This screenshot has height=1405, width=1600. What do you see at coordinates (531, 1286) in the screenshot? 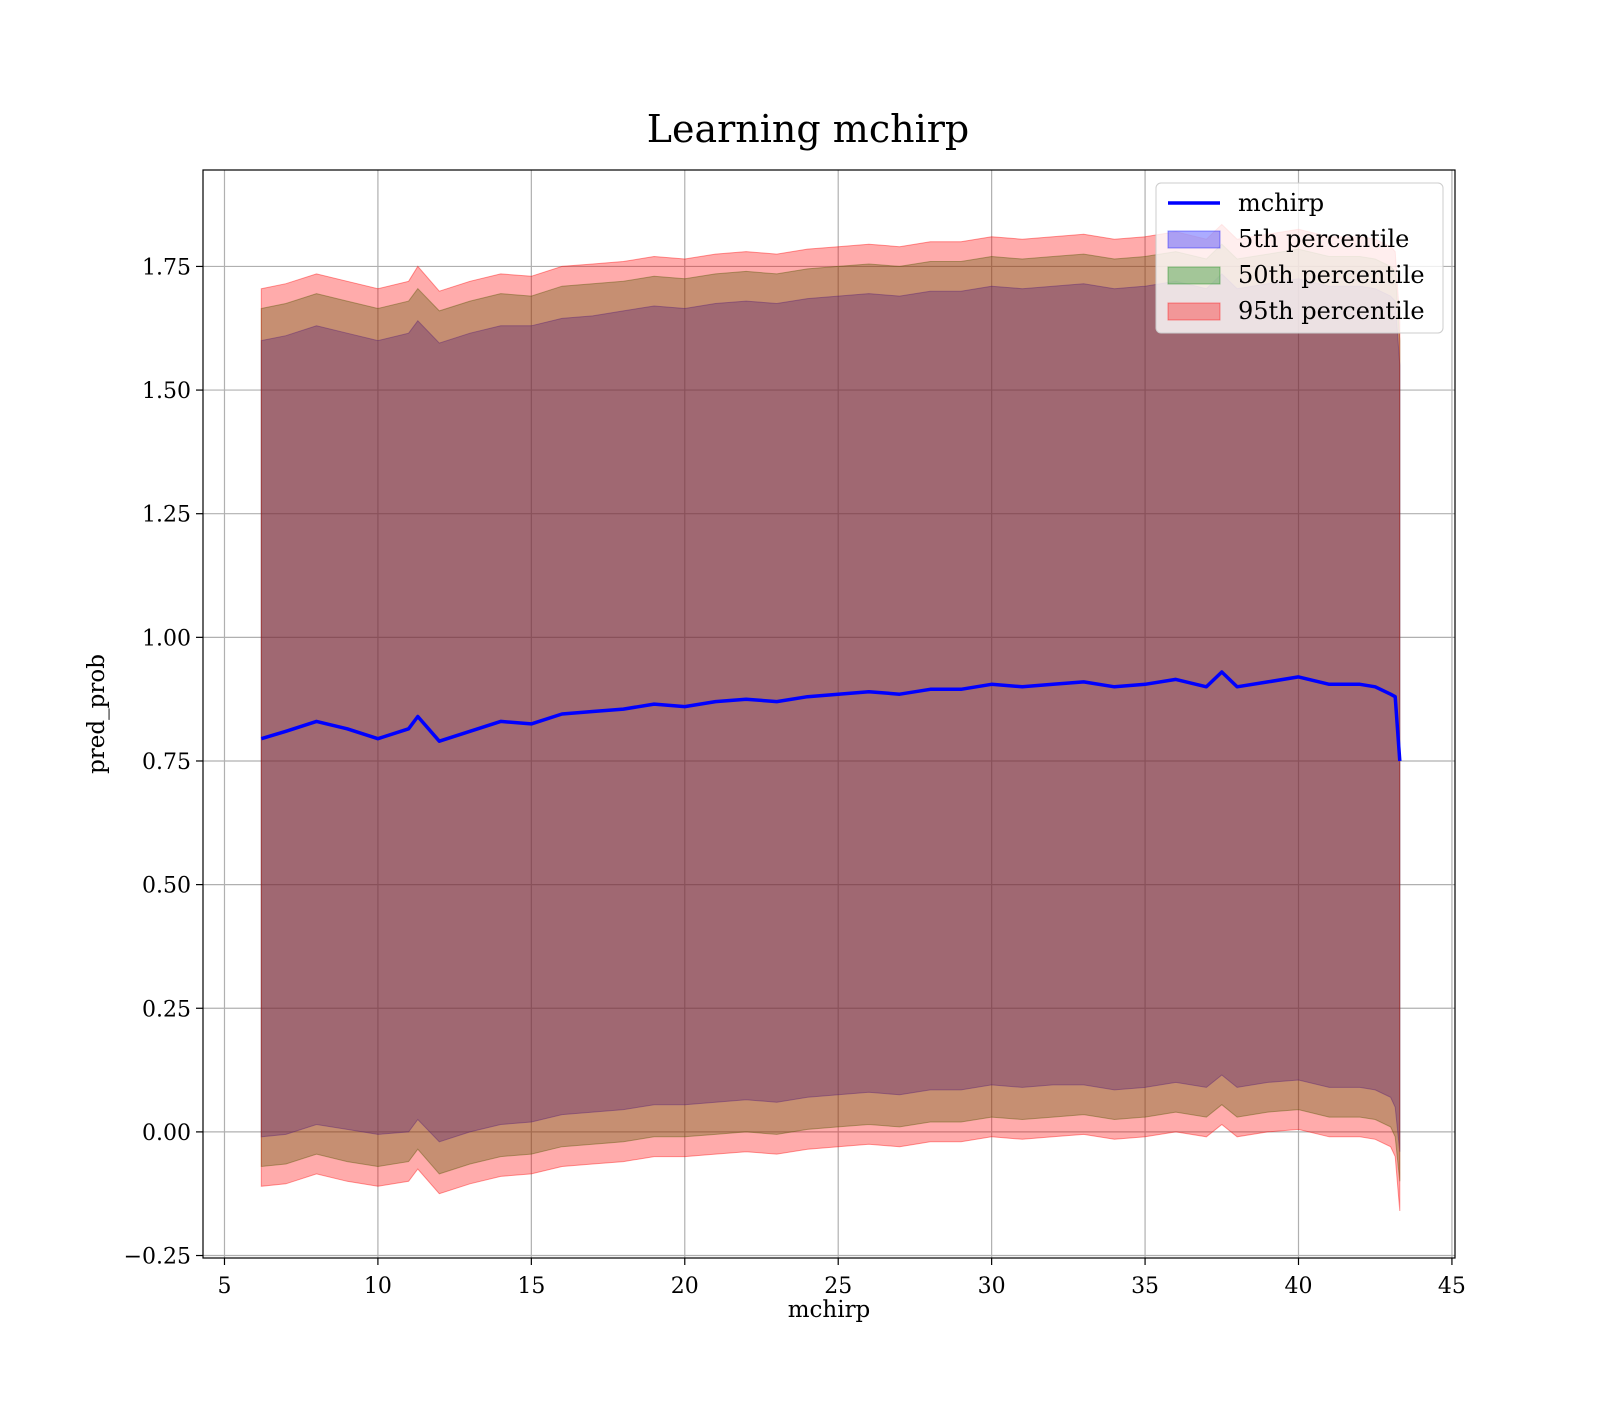
I see `x-tick-label: 15` at bounding box center [531, 1286].